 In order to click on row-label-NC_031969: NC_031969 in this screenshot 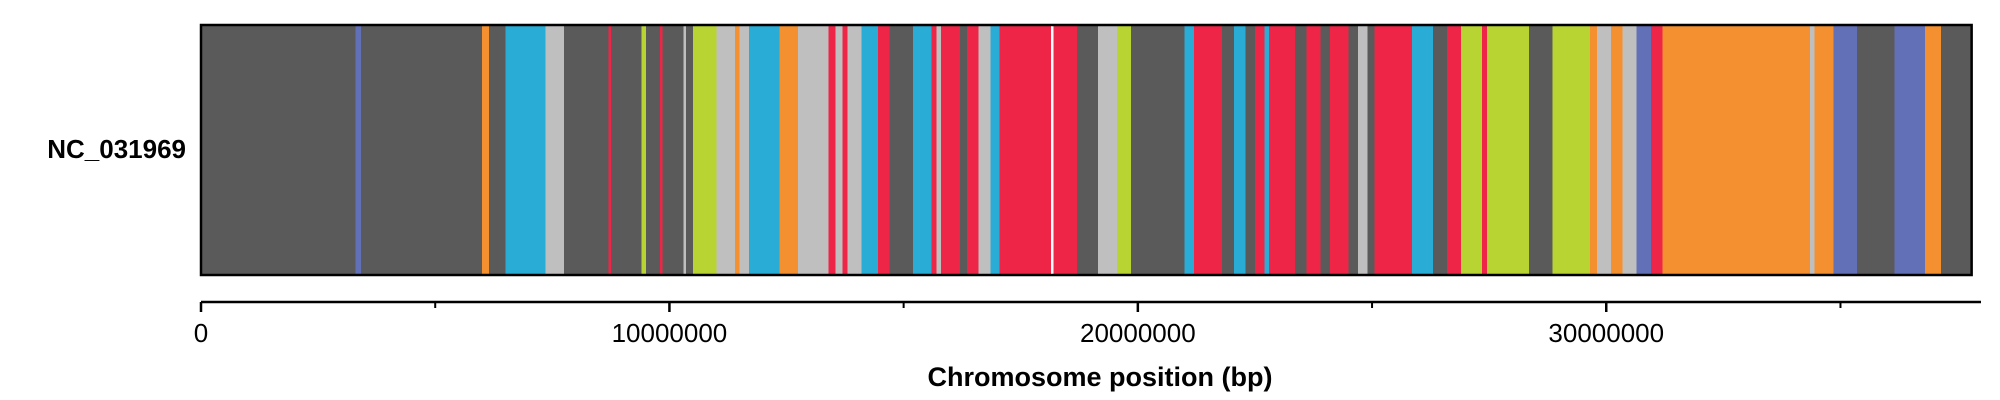, I will do `click(116, 149)`.